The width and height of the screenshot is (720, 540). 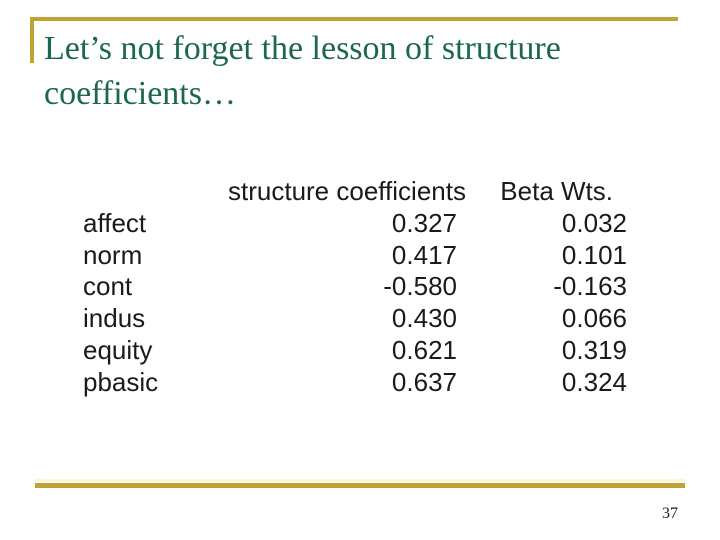 What do you see at coordinates (594, 222) in the screenshot?
I see `beta-weight-value: 0.032` at bounding box center [594, 222].